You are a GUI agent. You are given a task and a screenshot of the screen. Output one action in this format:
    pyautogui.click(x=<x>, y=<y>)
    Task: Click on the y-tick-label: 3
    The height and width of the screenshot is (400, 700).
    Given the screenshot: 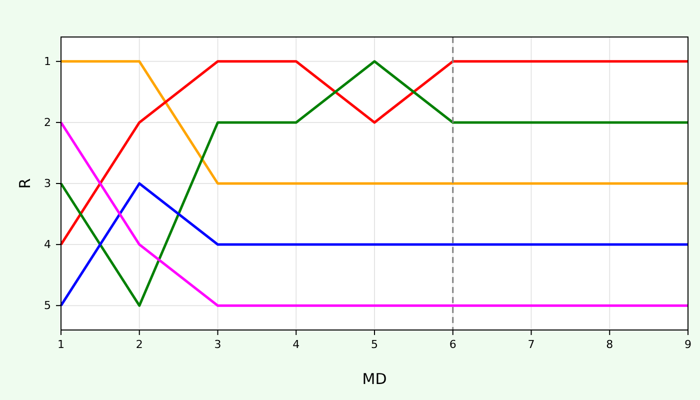 What is the action you would take?
    pyautogui.click(x=47, y=183)
    